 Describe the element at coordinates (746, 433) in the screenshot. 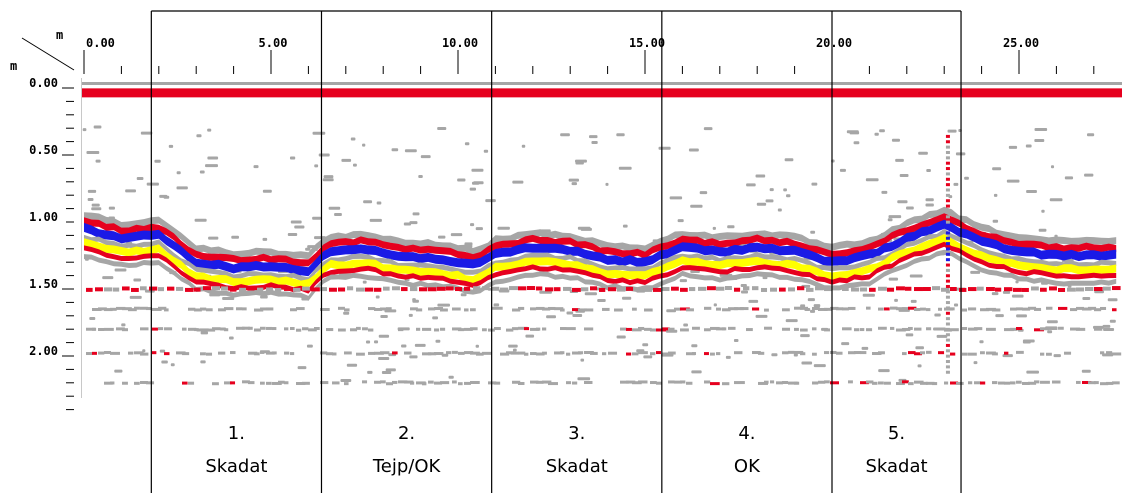

I see `section-number: 4.` at that location.